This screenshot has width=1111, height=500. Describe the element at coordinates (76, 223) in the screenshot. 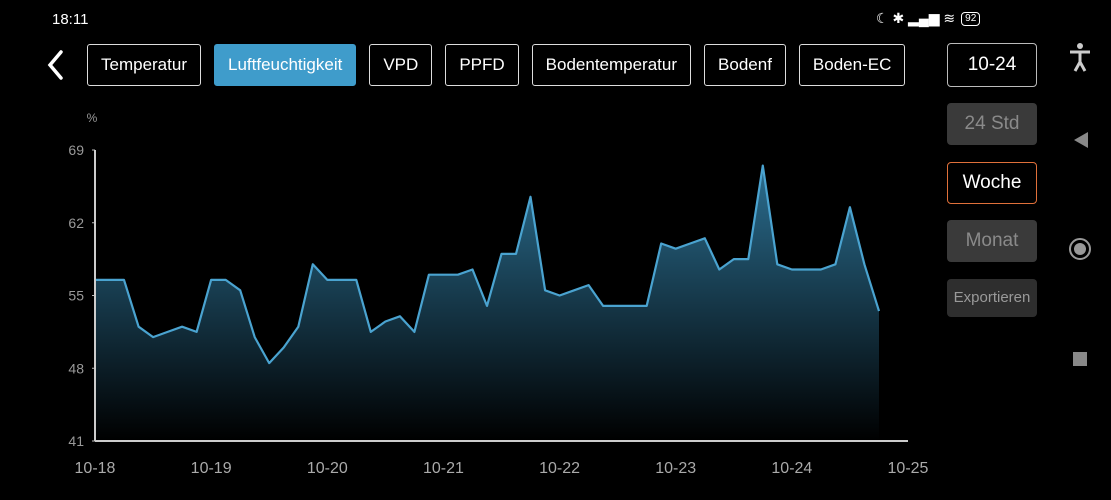

I see `y-tick-label: 62` at that location.